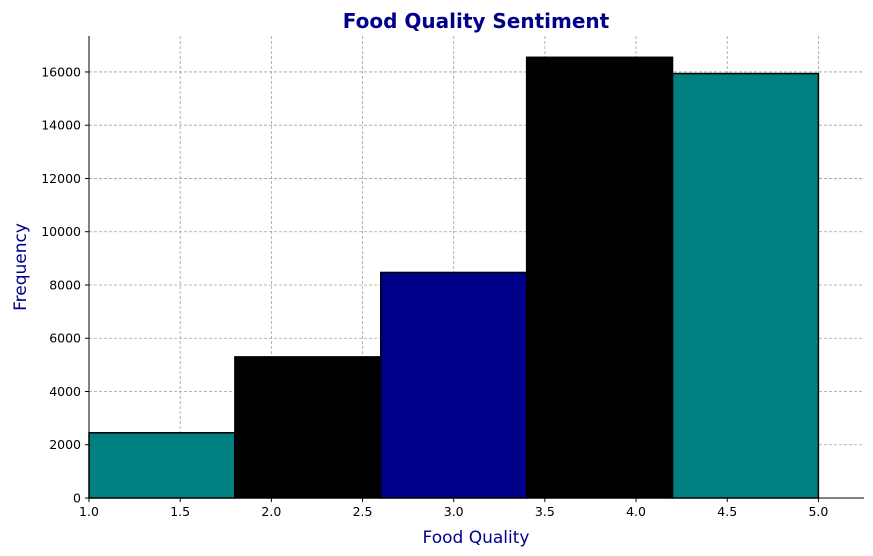 This screenshot has height=556, width=873. I want to click on y-tick-label: 6000, so click(65, 338).